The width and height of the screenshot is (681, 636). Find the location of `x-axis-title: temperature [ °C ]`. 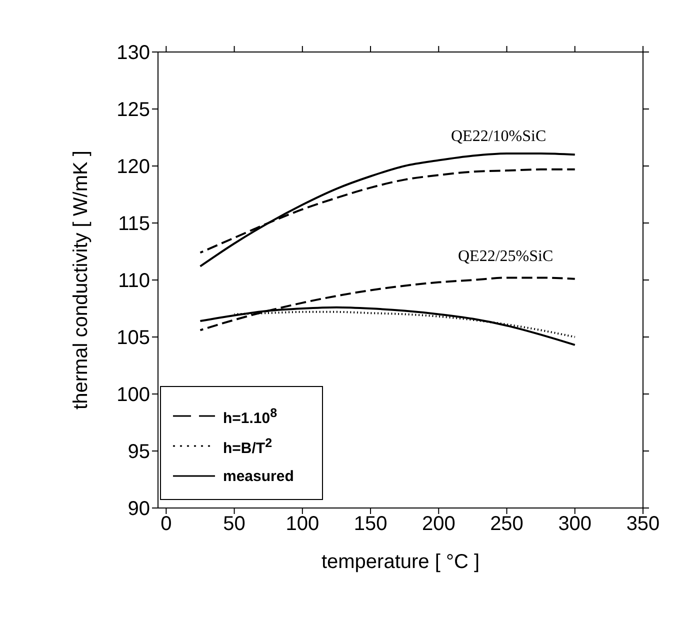

x-axis-title: temperature [ °C ] is located at coordinates (400, 562).